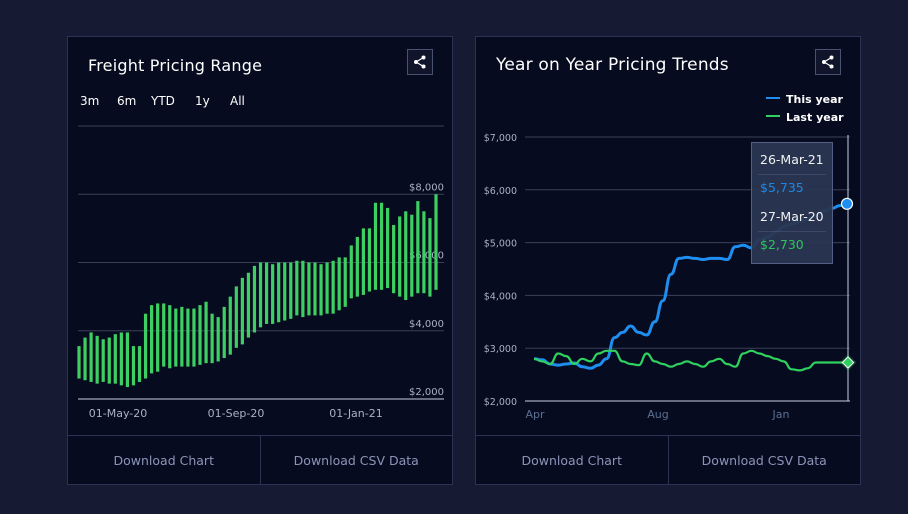  Describe the element at coordinates (690, 360) in the screenshot. I see `series-line-last-year` at that location.